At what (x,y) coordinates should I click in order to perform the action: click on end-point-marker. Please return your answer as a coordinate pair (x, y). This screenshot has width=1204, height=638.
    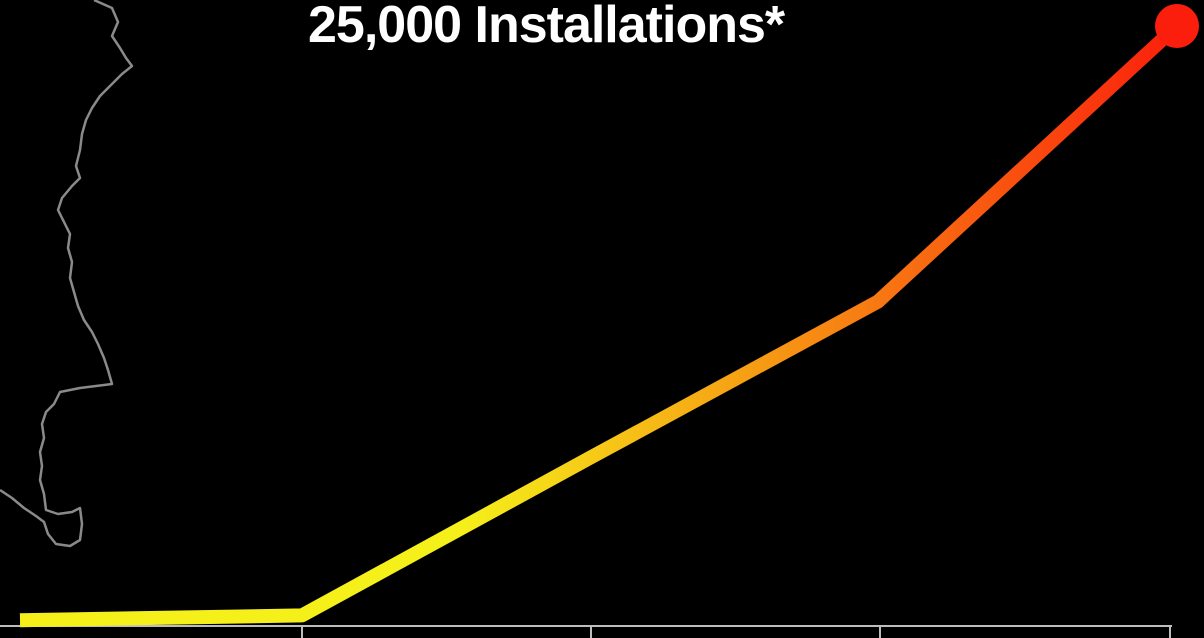
    Looking at the image, I should click on (1177, 26).